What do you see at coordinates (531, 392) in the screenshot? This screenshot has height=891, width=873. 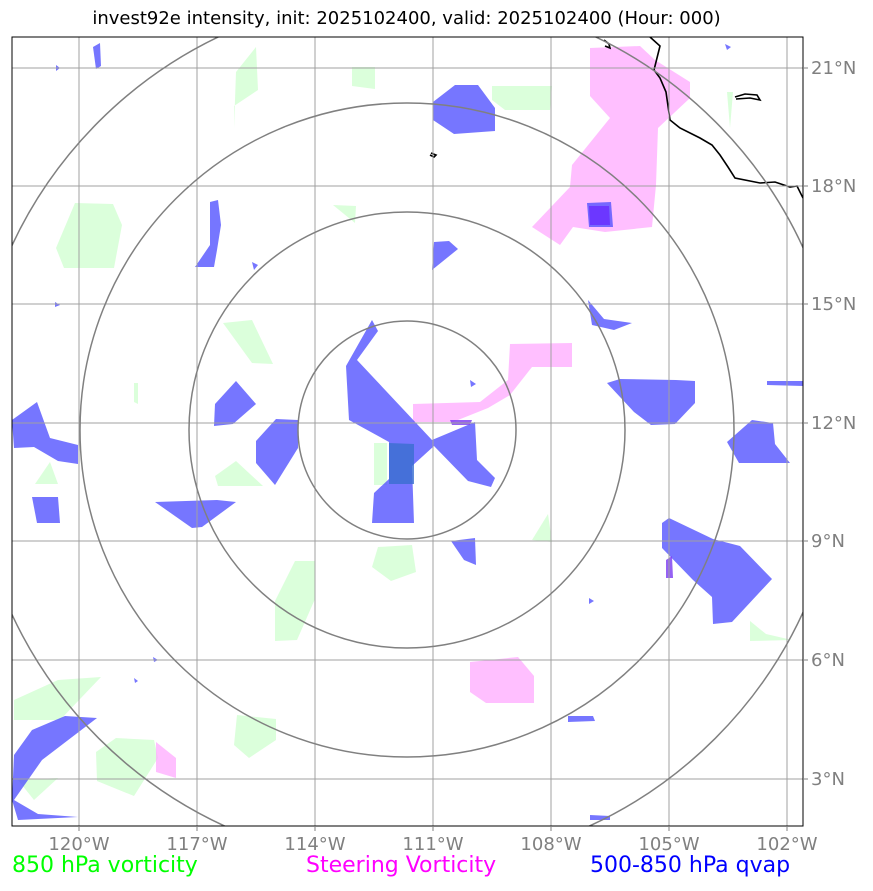 I see `overlap-shading` at bounding box center [531, 392].